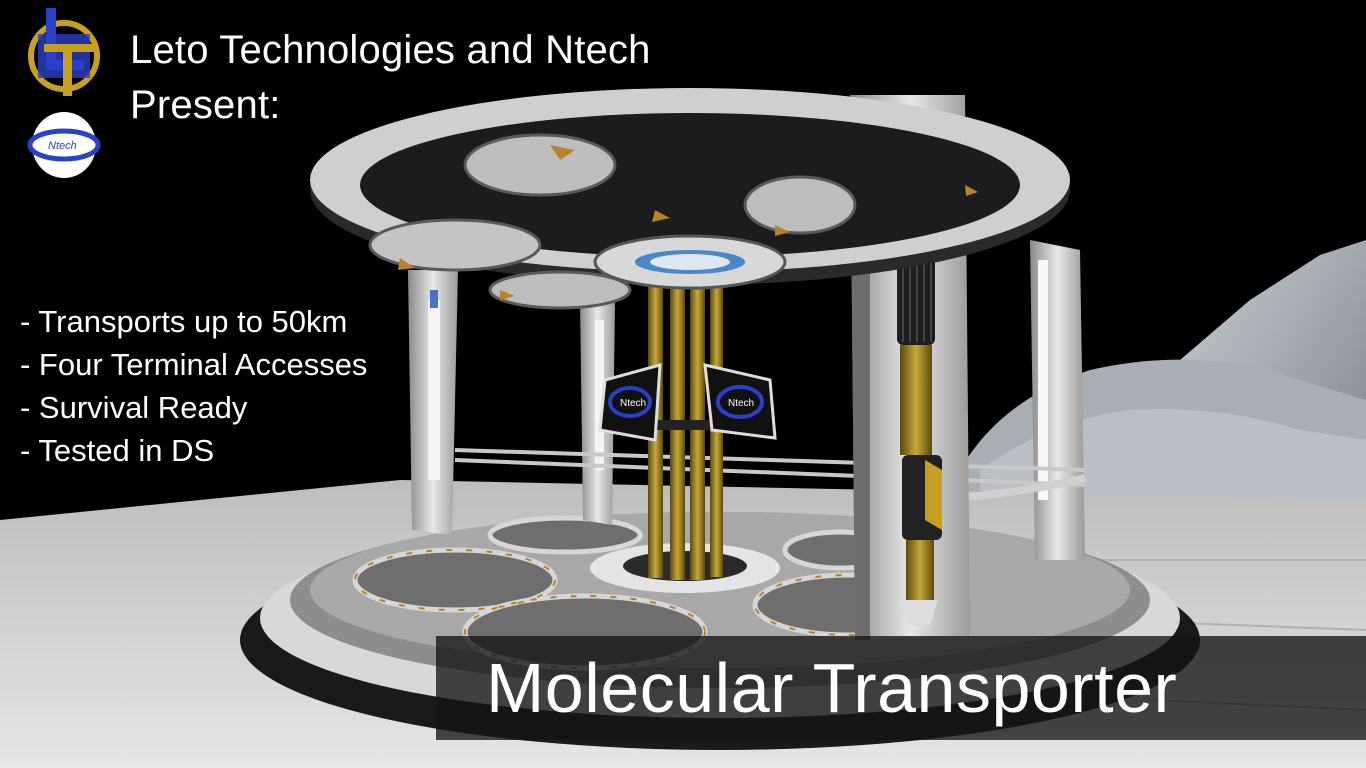  I want to click on terminal-left: Ntech, so click(630, 402).